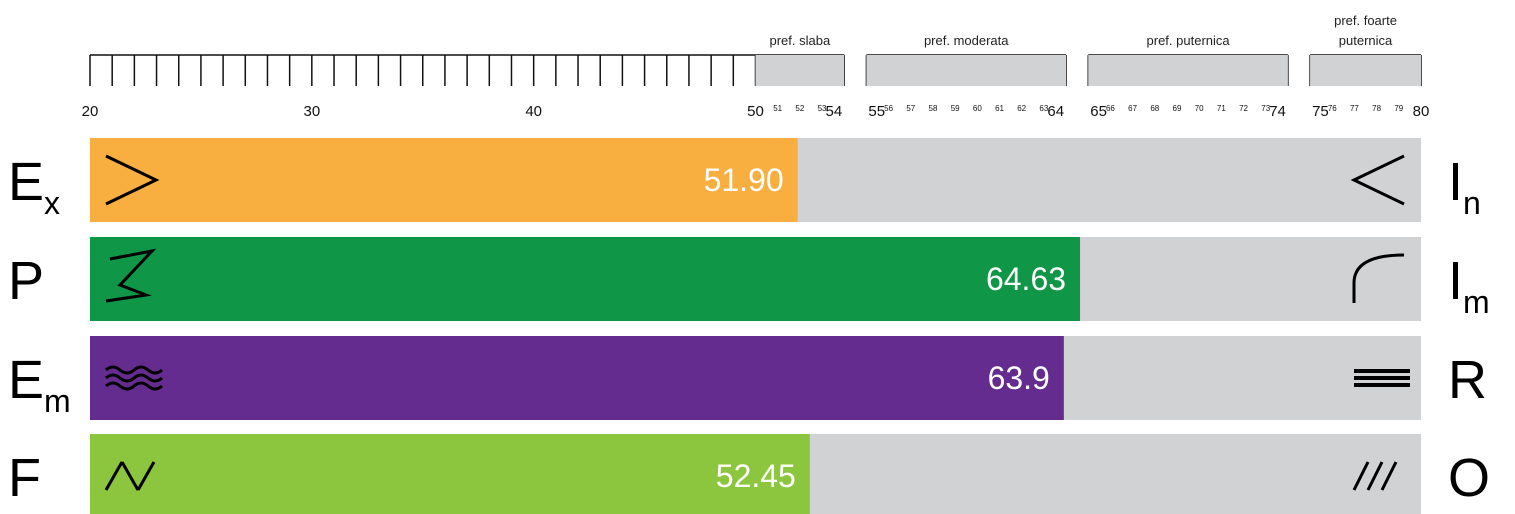 Image resolution: width=1515 pixels, height=514 pixels. Describe the element at coordinates (1421, 111) in the screenshot. I see `tick-label: 80` at that location.